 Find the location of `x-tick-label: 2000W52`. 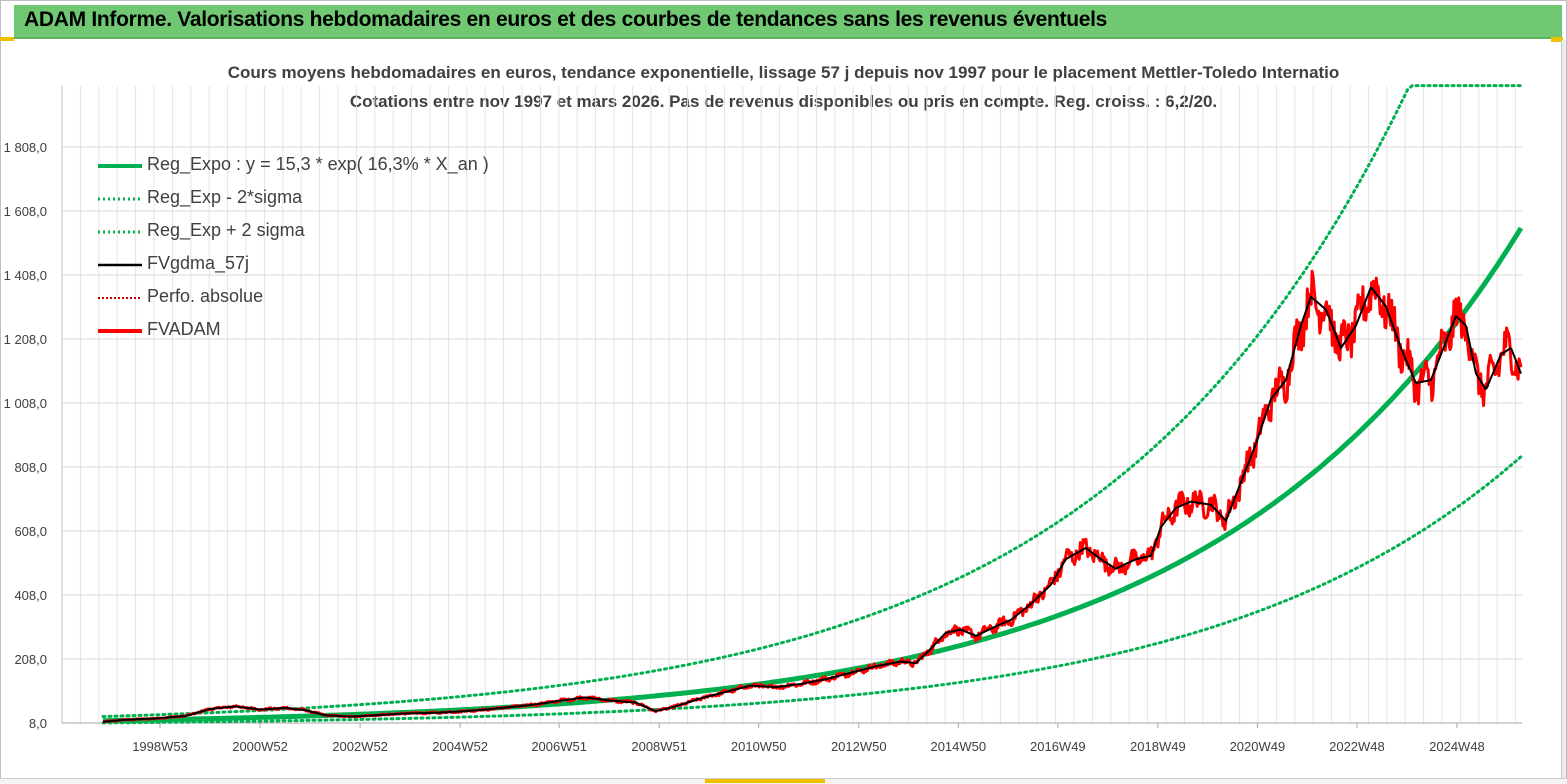

x-tick-label: 2000W52 is located at coordinates (260, 746).